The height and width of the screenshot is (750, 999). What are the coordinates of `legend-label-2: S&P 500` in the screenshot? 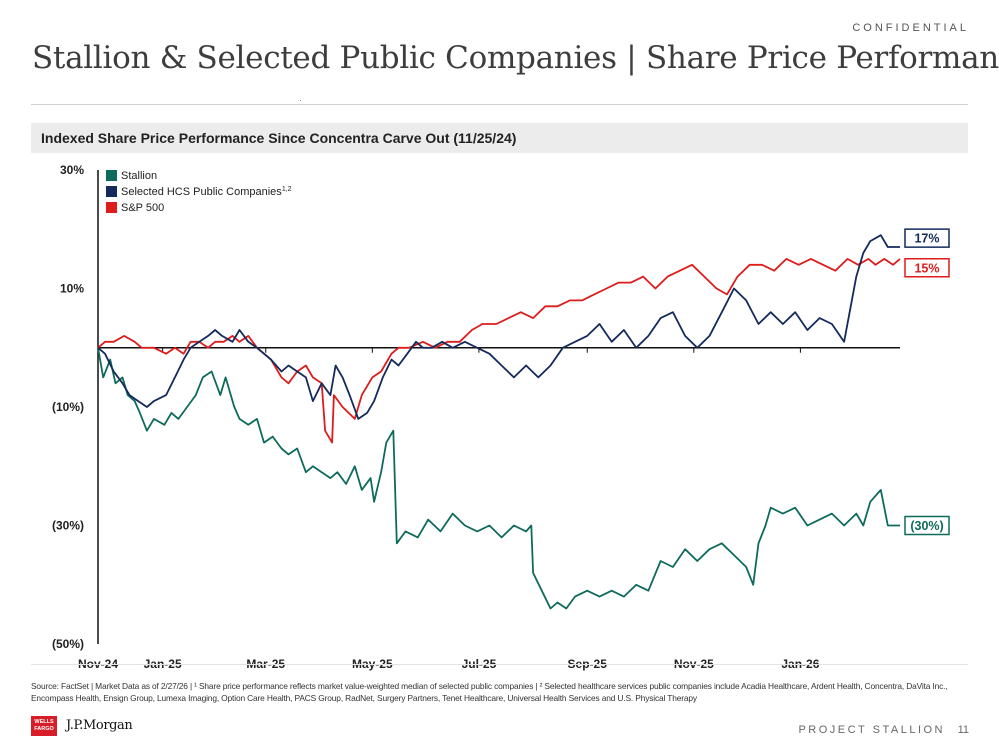 It's located at (142, 208).